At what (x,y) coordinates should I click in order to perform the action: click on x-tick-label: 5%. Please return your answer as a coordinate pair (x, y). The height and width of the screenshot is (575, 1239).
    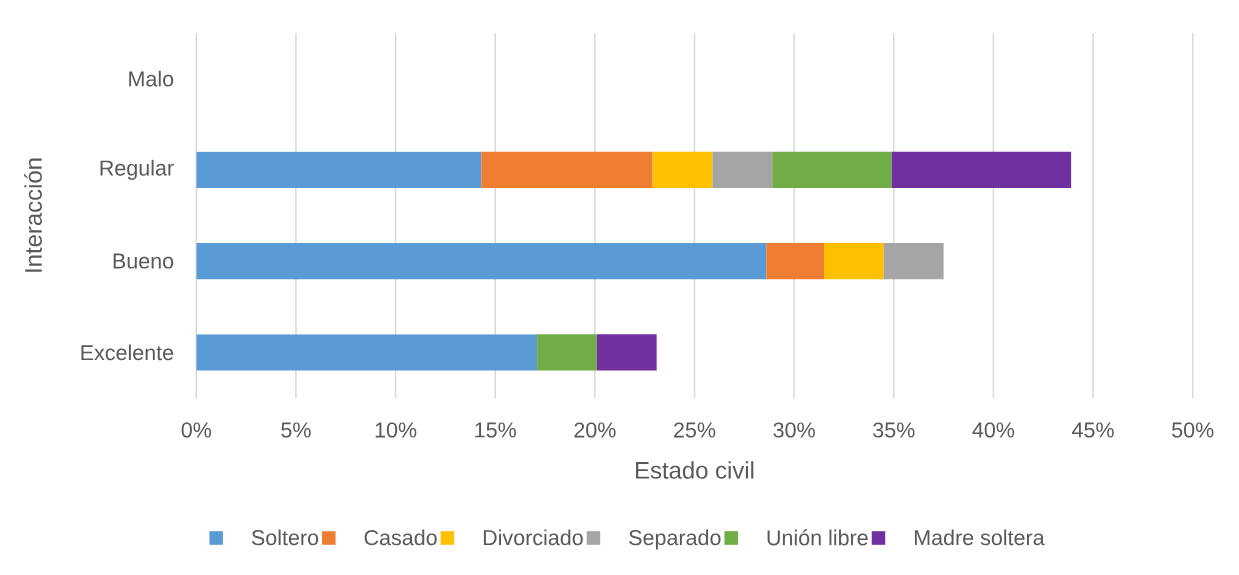
    Looking at the image, I should click on (296, 430).